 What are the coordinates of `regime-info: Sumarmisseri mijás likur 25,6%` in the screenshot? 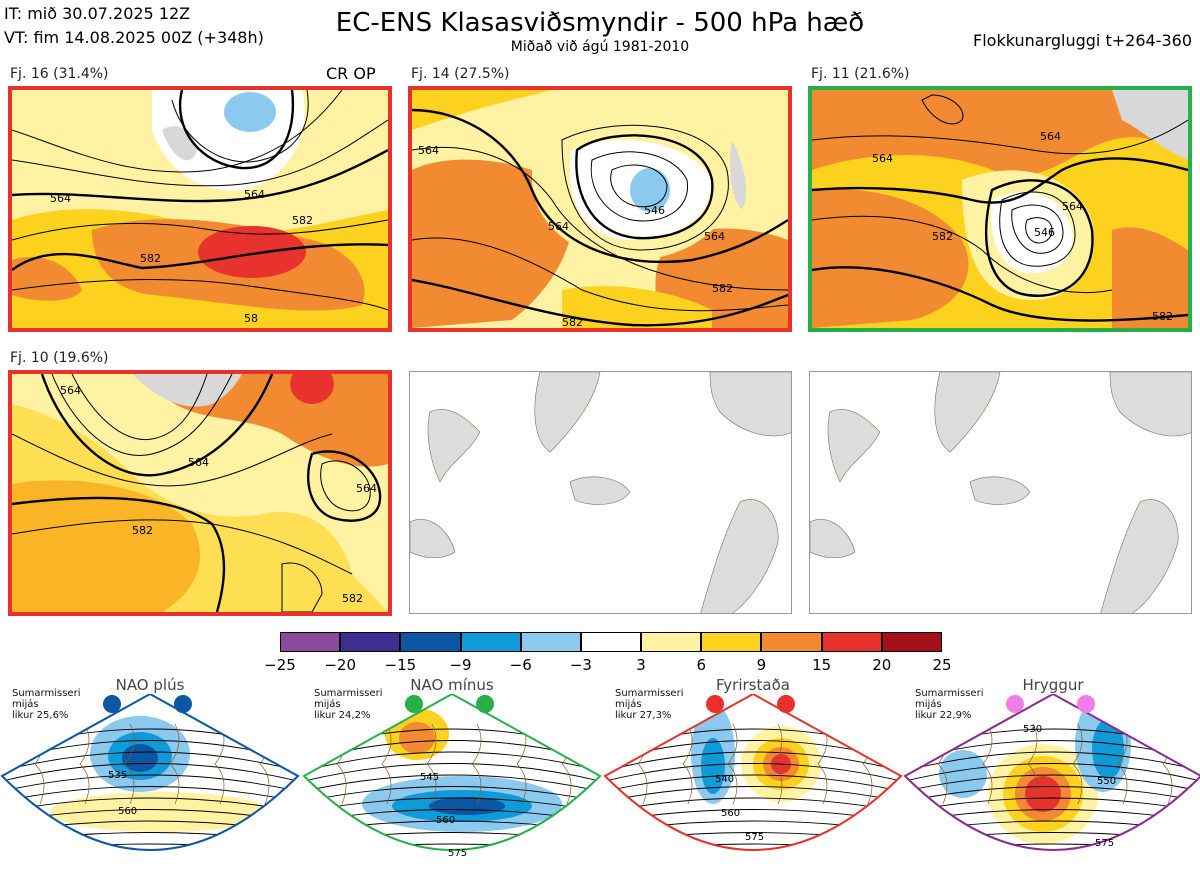 It's located at (46, 704).